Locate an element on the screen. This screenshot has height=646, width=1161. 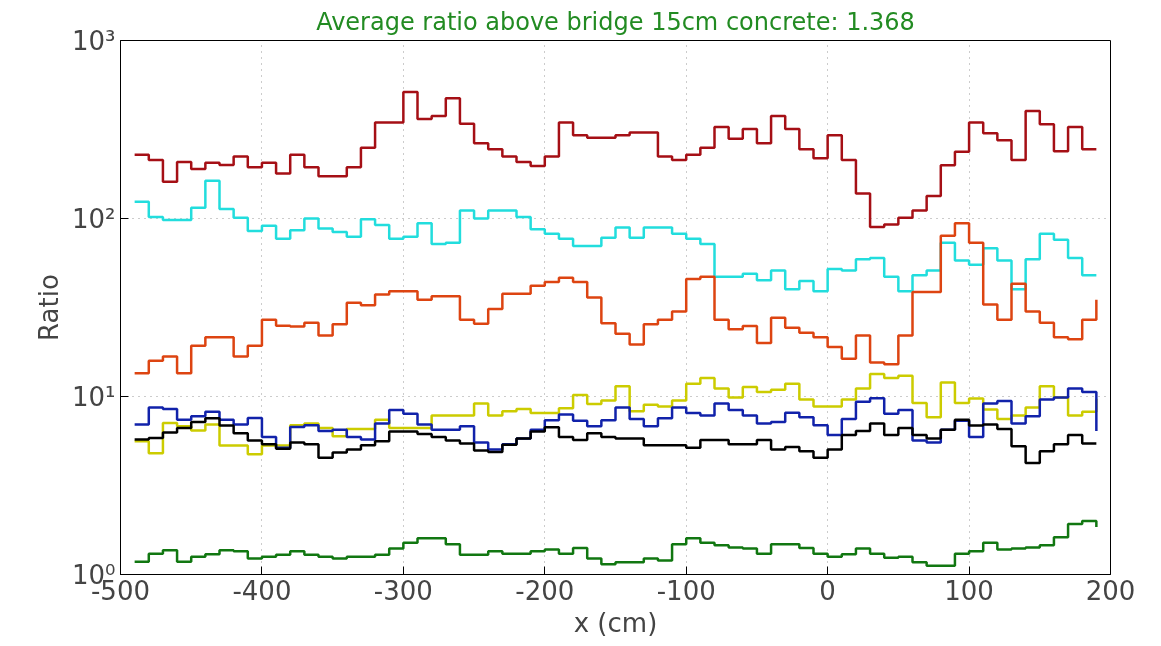
x-tick-label: -200 is located at coordinates (545, 590).